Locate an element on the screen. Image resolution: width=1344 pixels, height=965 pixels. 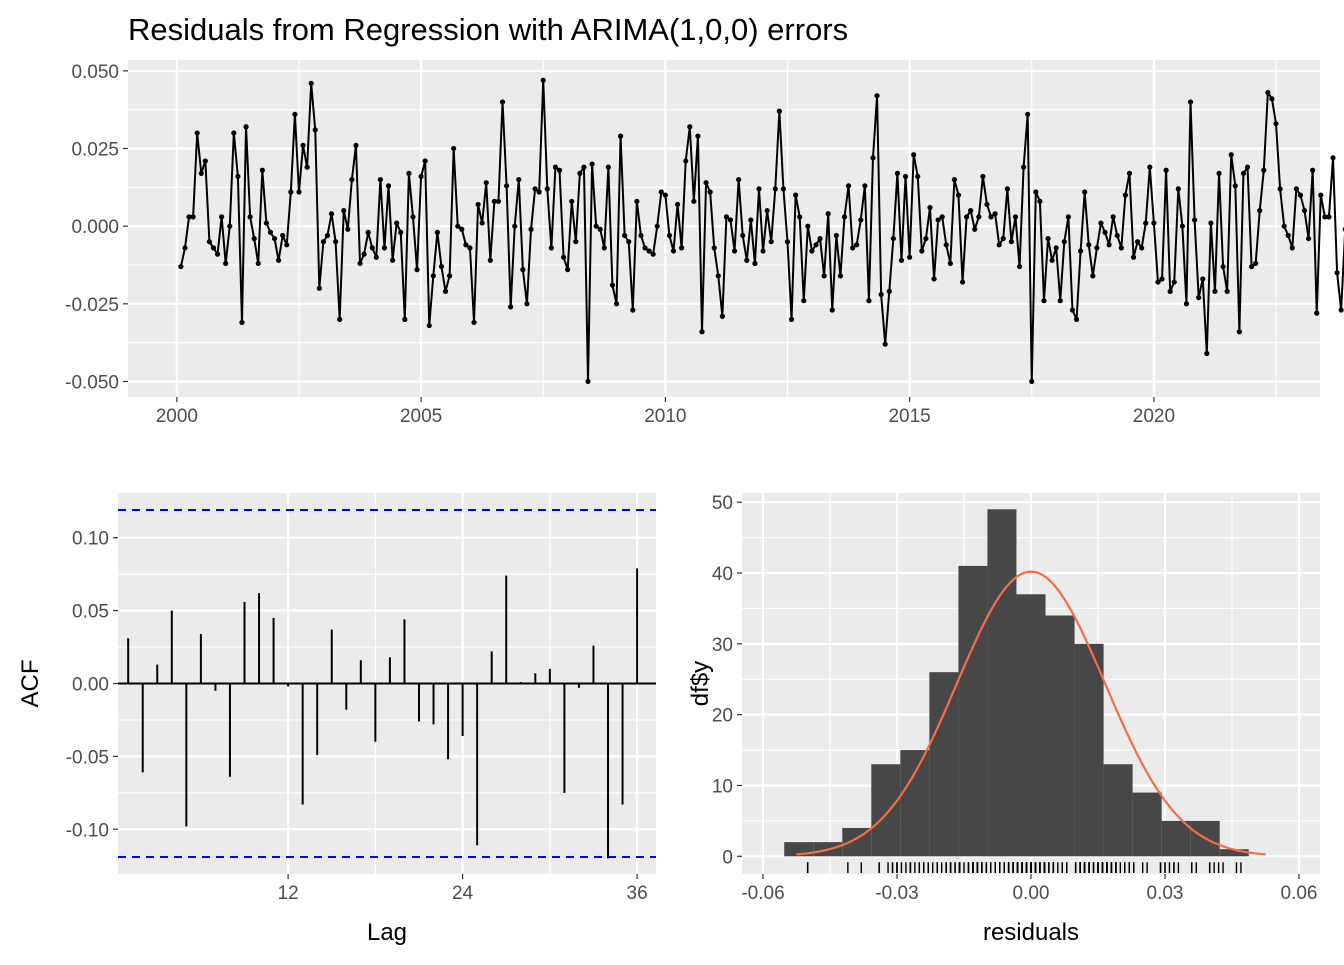
y-tick-label: 0 is located at coordinates (727, 857).